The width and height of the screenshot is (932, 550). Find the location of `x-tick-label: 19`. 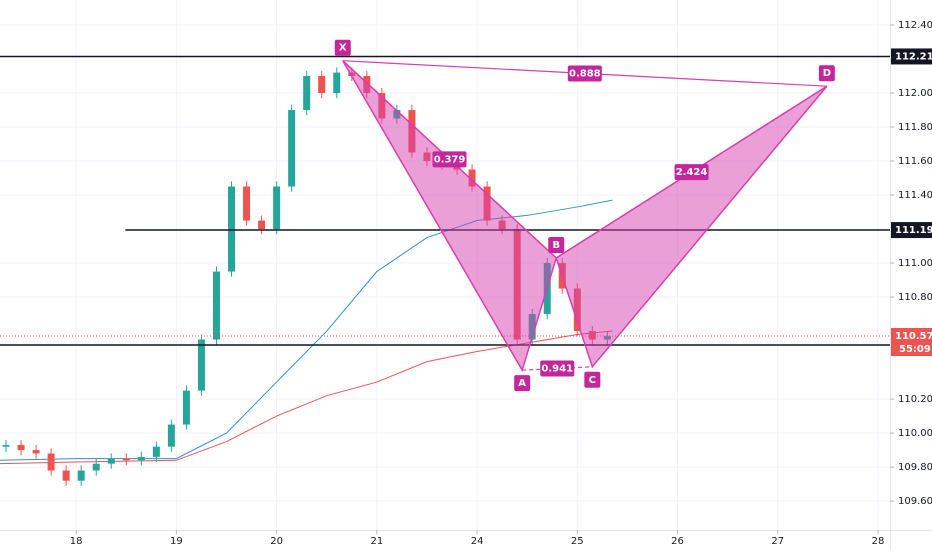

x-tick-label: 19 is located at coordinates (176, 541).